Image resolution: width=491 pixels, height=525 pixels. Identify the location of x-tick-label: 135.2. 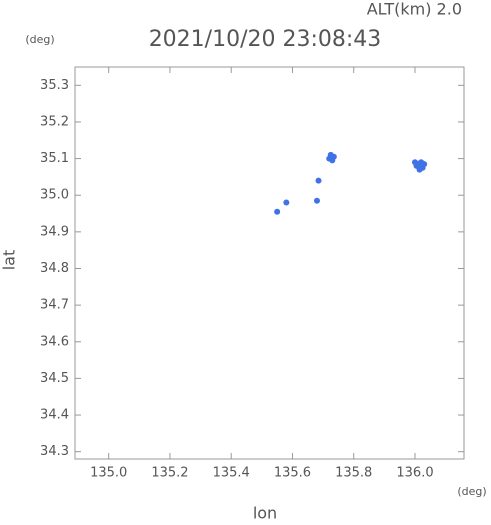
(169, 473).